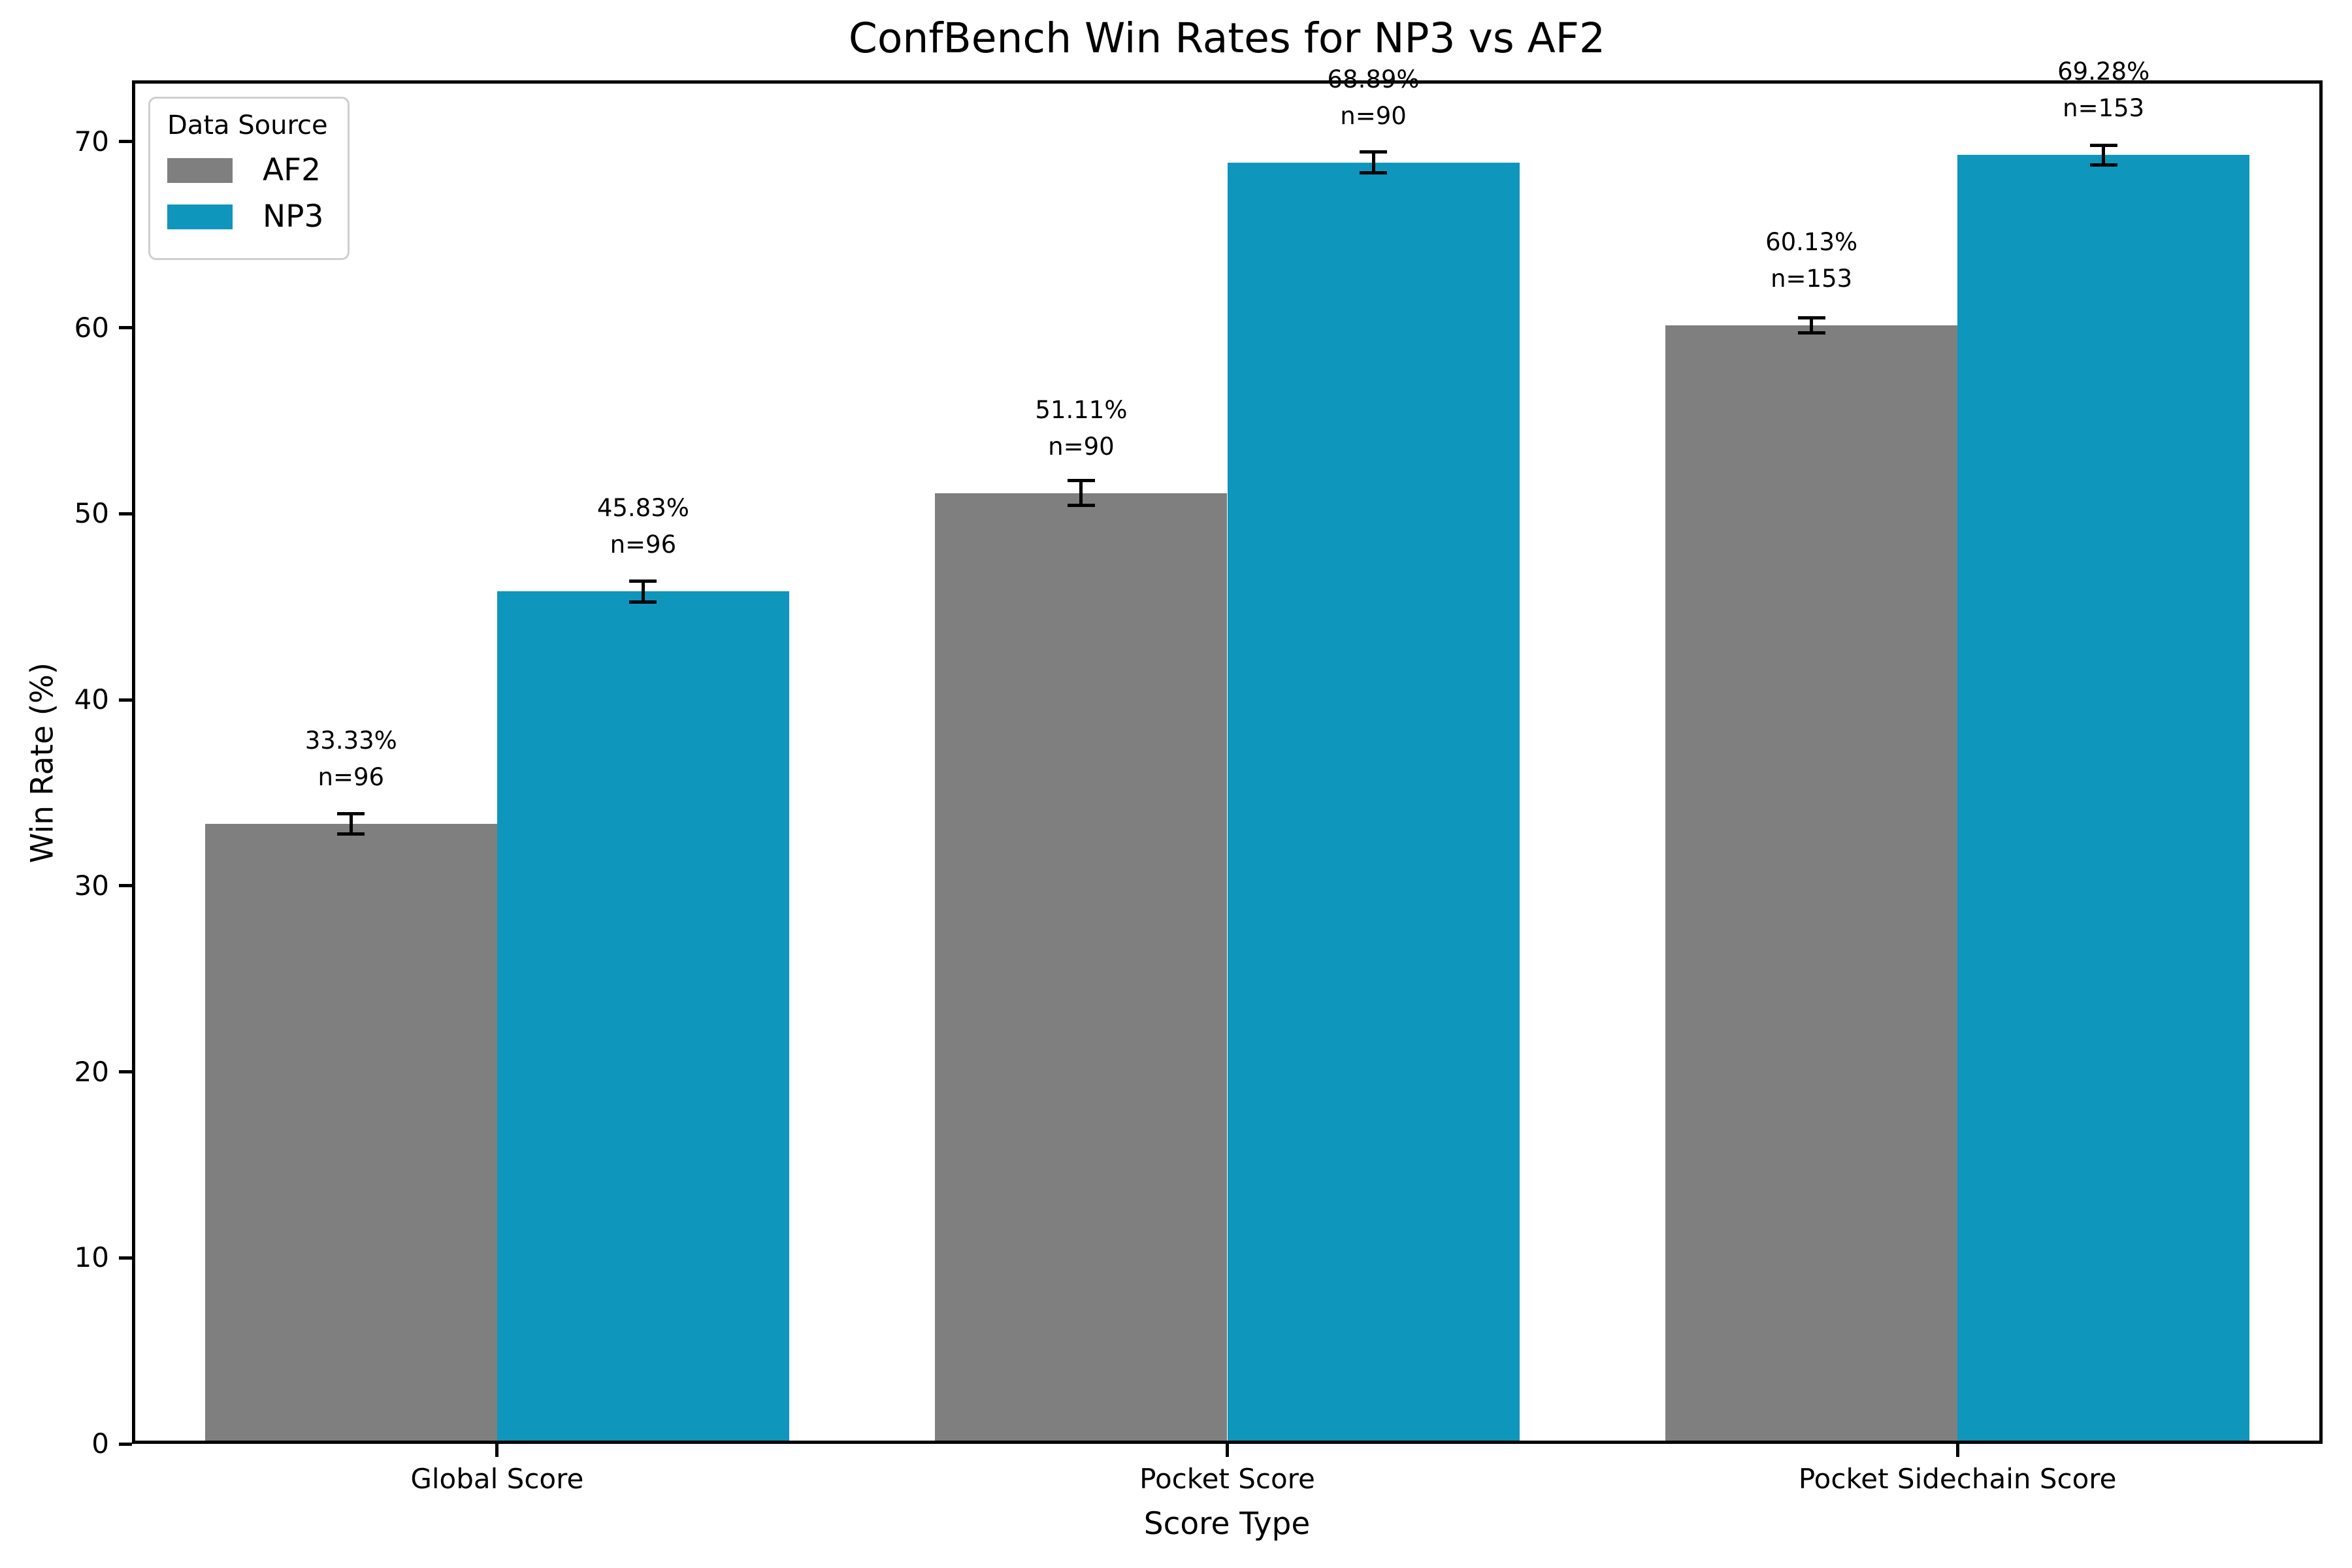 Image resolution: width=2352 pixels, height=1568 pixels. I want to click on bar-np3-pocket-score, so click(1373, 803).